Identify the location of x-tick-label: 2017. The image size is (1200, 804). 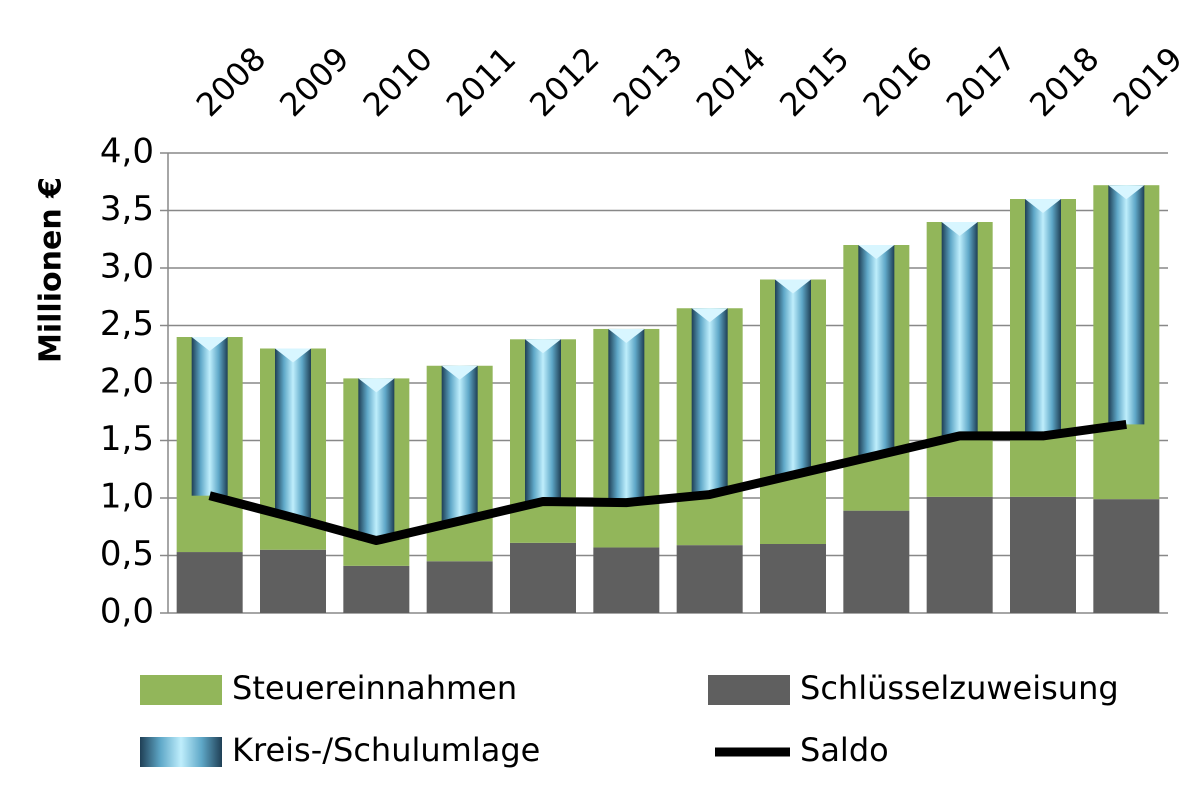
(981, 82).